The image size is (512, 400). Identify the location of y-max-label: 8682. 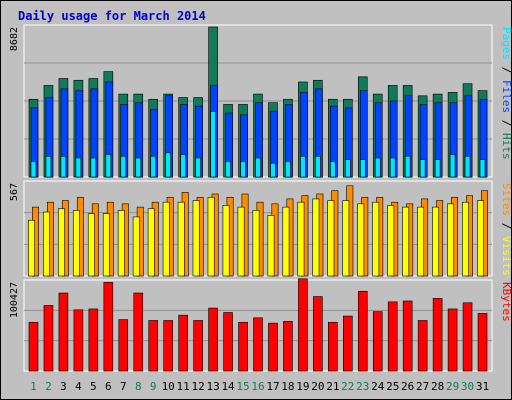
(14, 39).